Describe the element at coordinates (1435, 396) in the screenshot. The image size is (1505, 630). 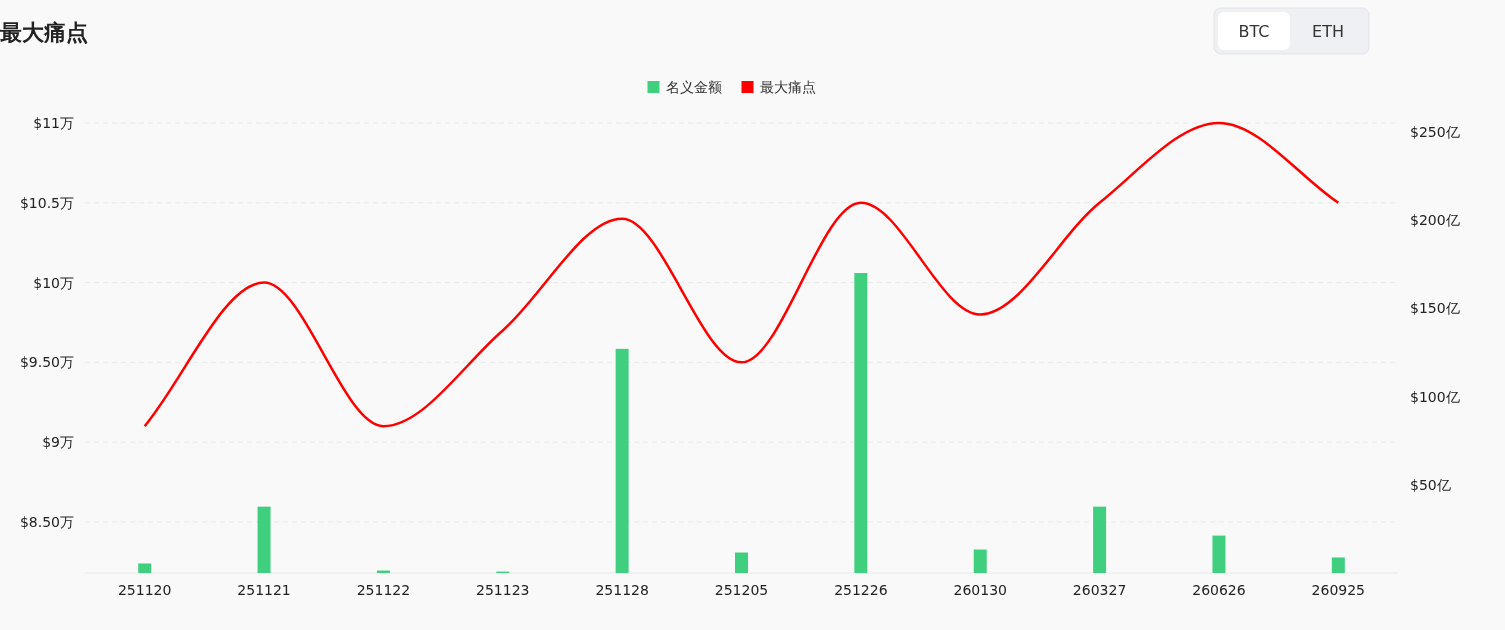
I see `y2-tick-label: $100亿` at that location.